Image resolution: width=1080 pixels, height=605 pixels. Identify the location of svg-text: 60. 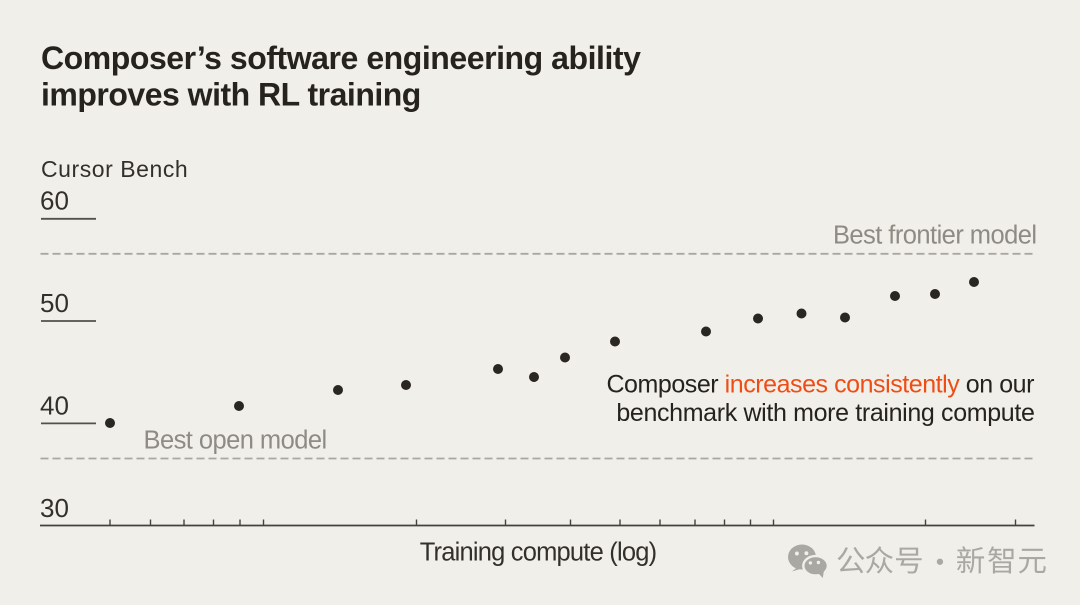
(54, 201).